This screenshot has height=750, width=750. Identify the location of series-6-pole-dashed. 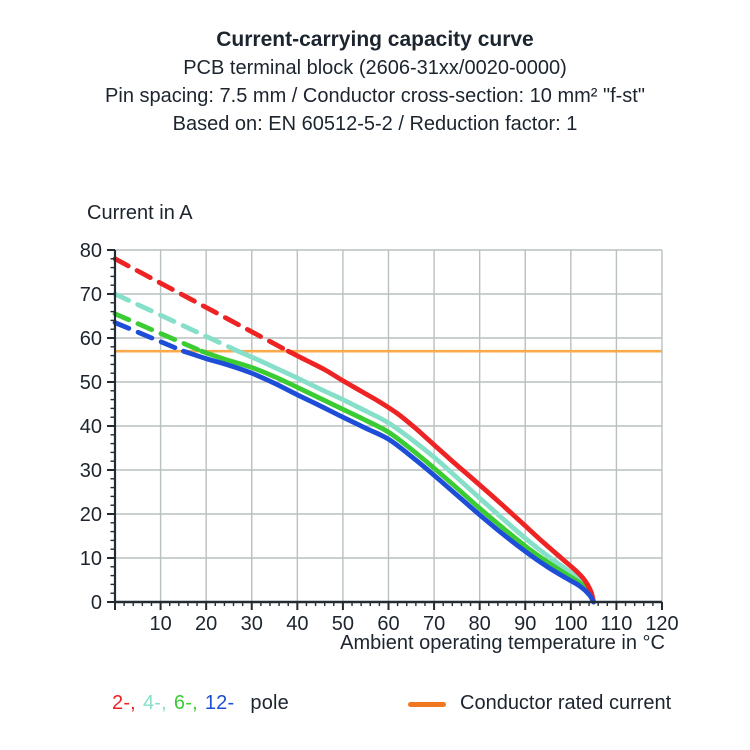
(158, 332).